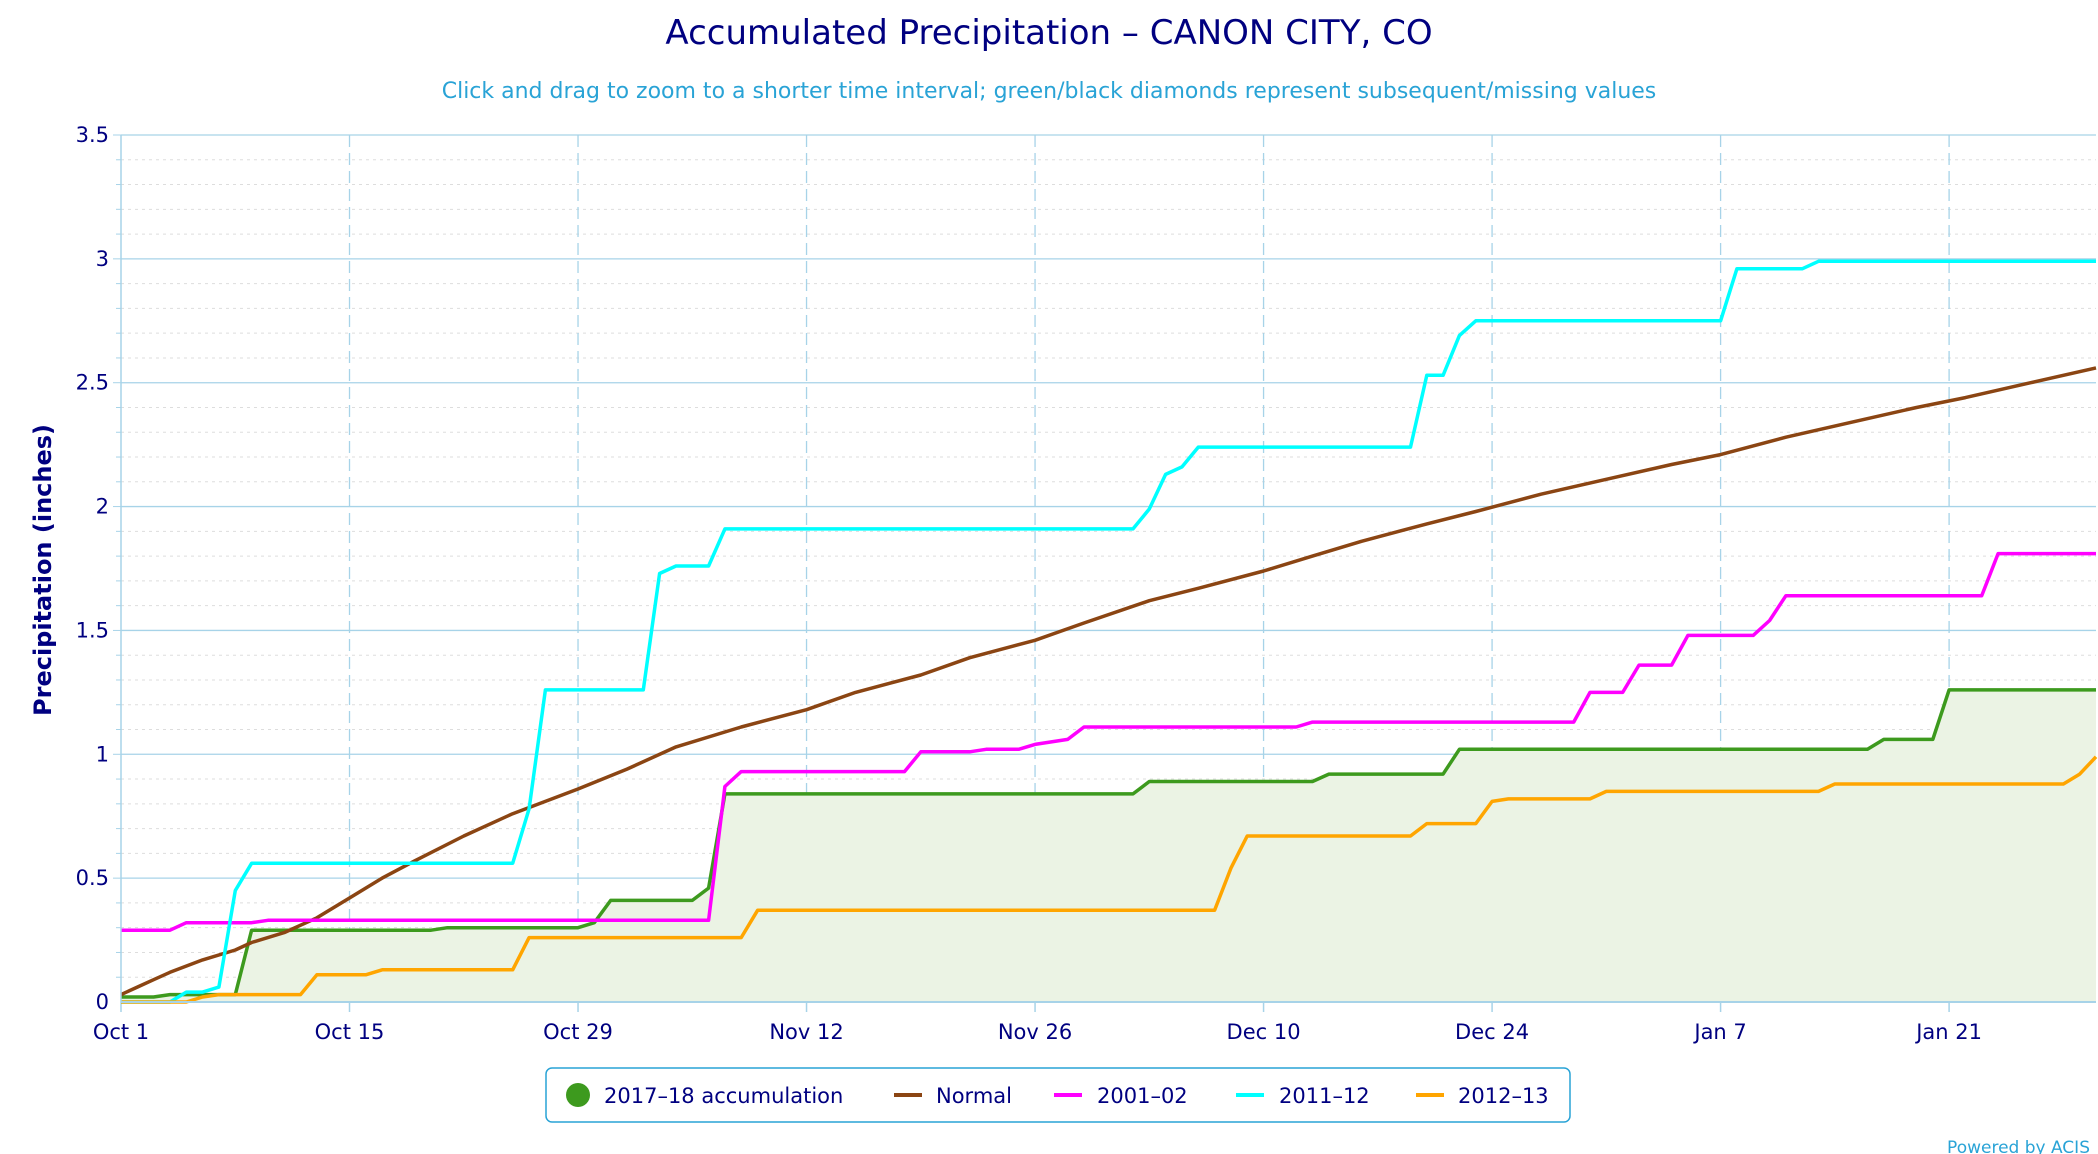 This screenshot has height=1154, width=2098. Describe the element at coordinates (1142, 1096) in the screenshot. I see `legend-label-2001-02: 2001–02` at that location.